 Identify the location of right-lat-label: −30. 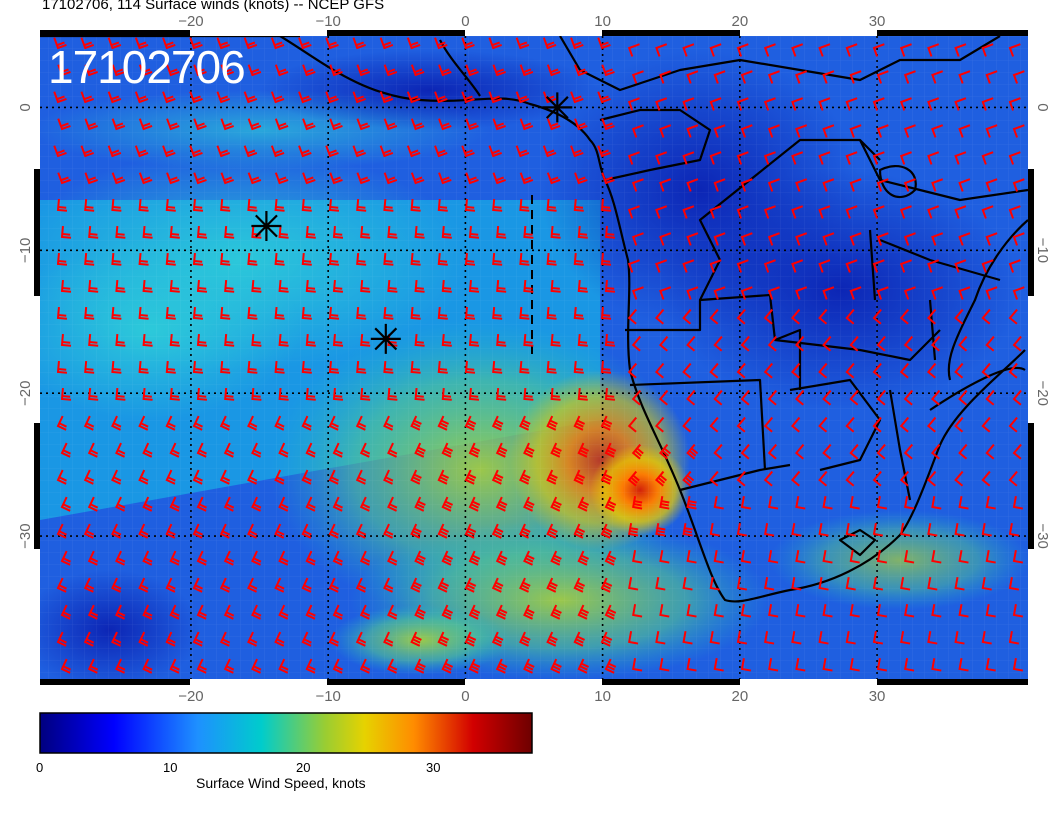
(1042, 535).